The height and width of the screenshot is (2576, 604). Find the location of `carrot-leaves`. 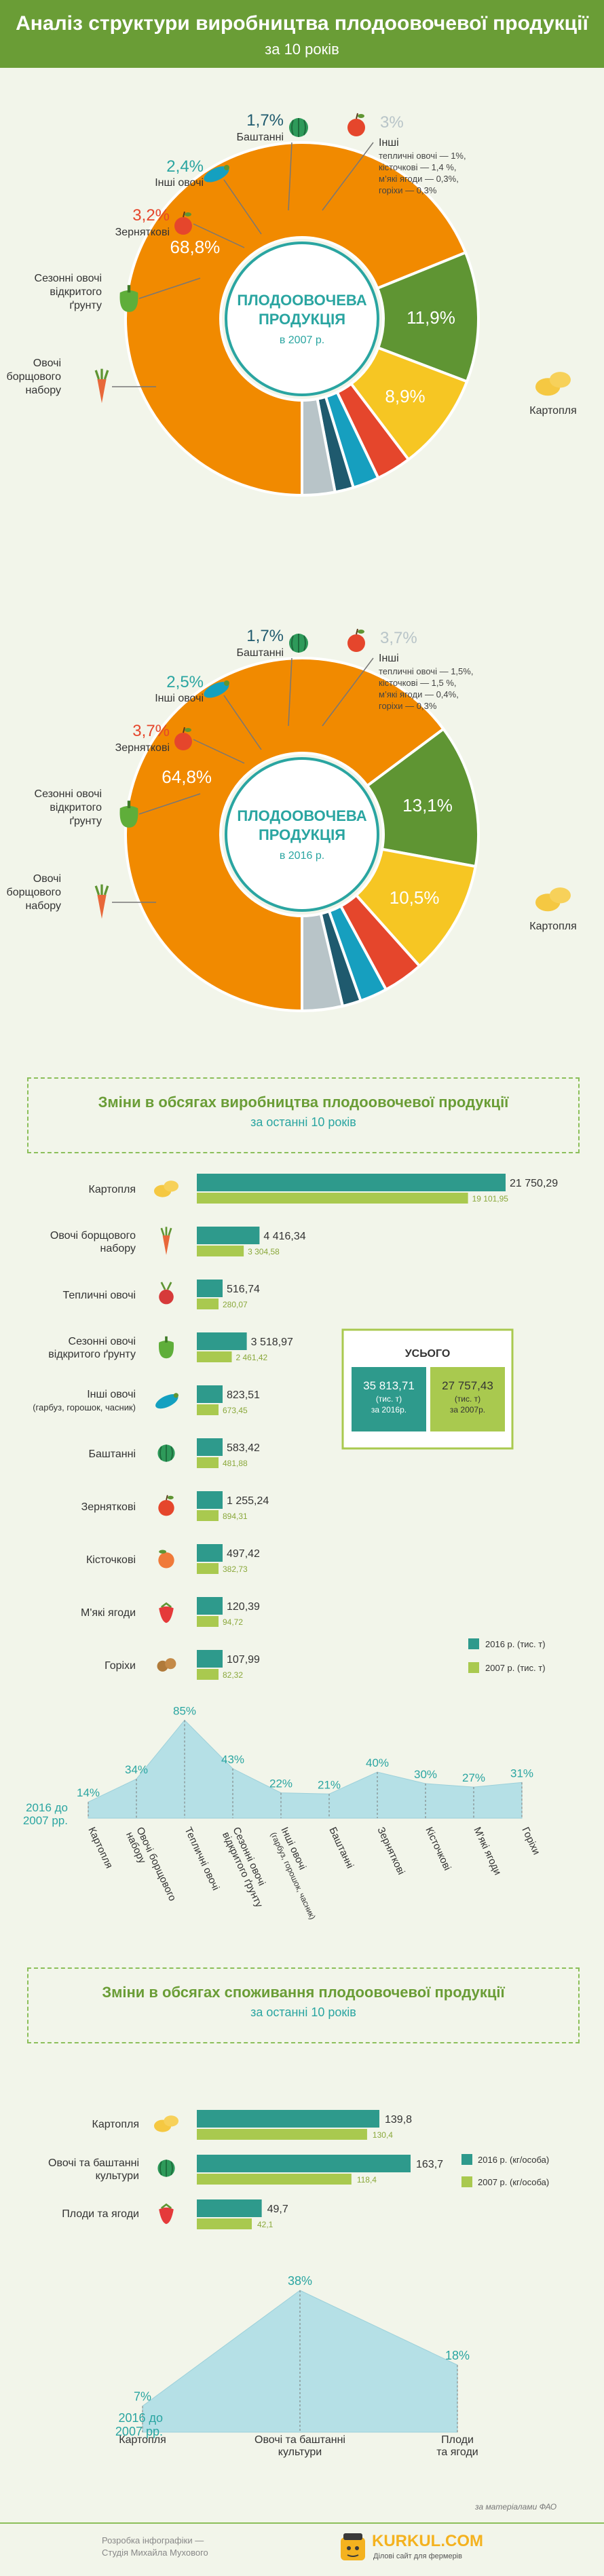

carrot-leaves is located at coordinates (166, 1231).